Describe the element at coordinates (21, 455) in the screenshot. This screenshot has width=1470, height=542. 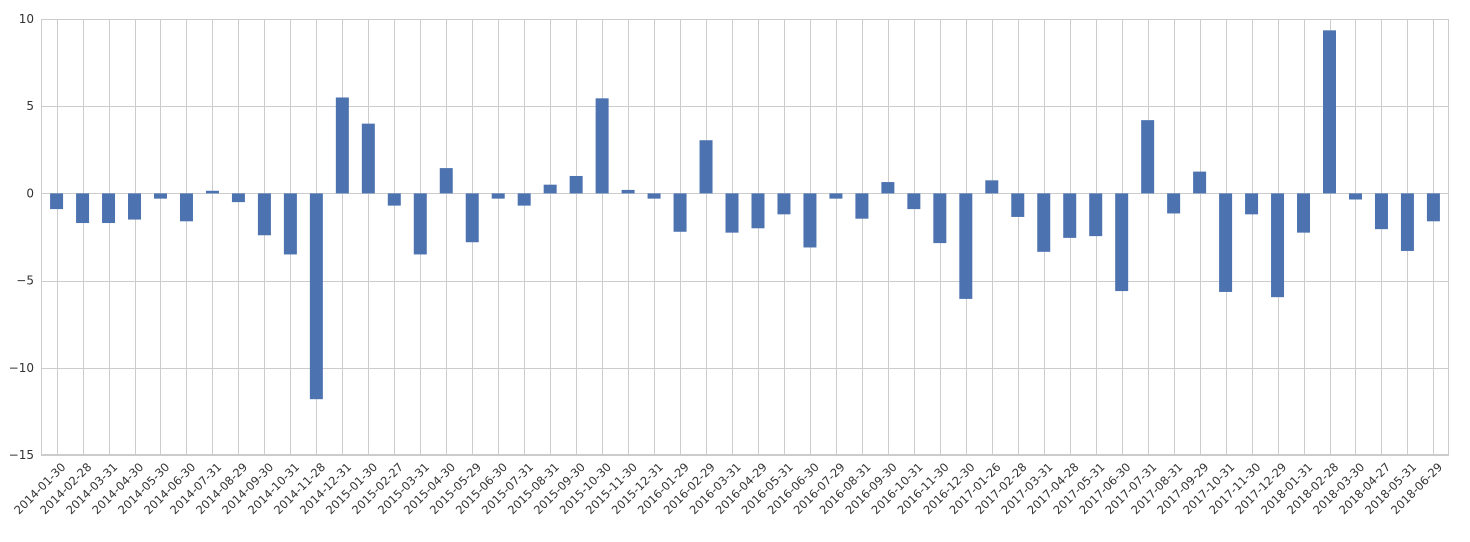
I see `y-tick-label: −15` at that location.